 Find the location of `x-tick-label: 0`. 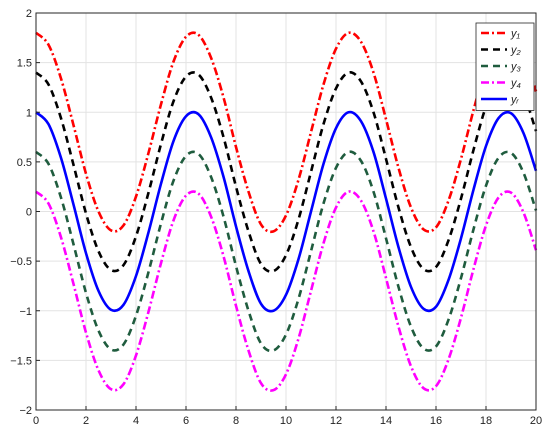

x-tick-label: 0 is located at coordinates (36, 421).